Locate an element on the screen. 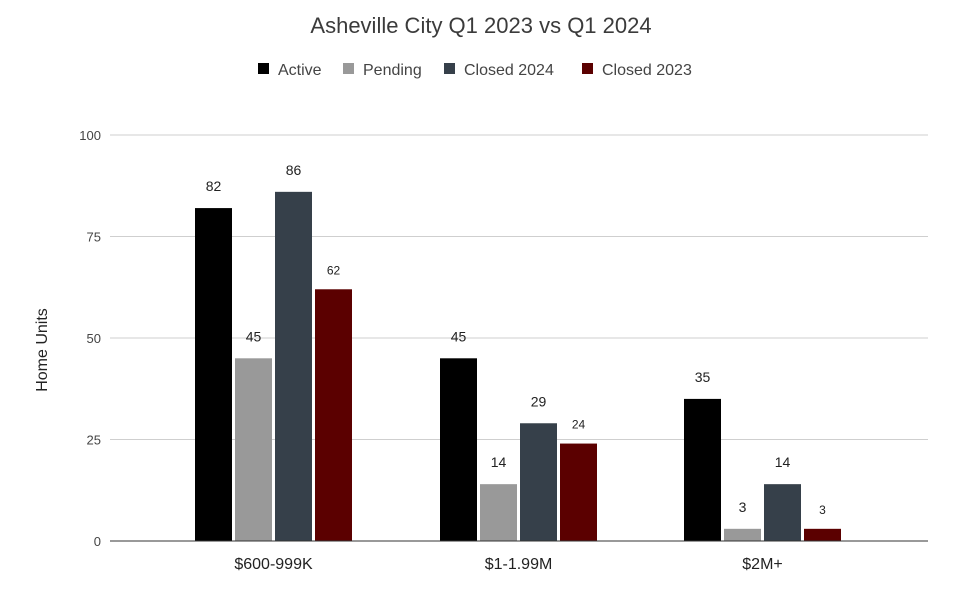 The image size is (958, 602). x-axis-categories: $600-999K $1-1.99M $2M+ is located at coordinates (508, 564).